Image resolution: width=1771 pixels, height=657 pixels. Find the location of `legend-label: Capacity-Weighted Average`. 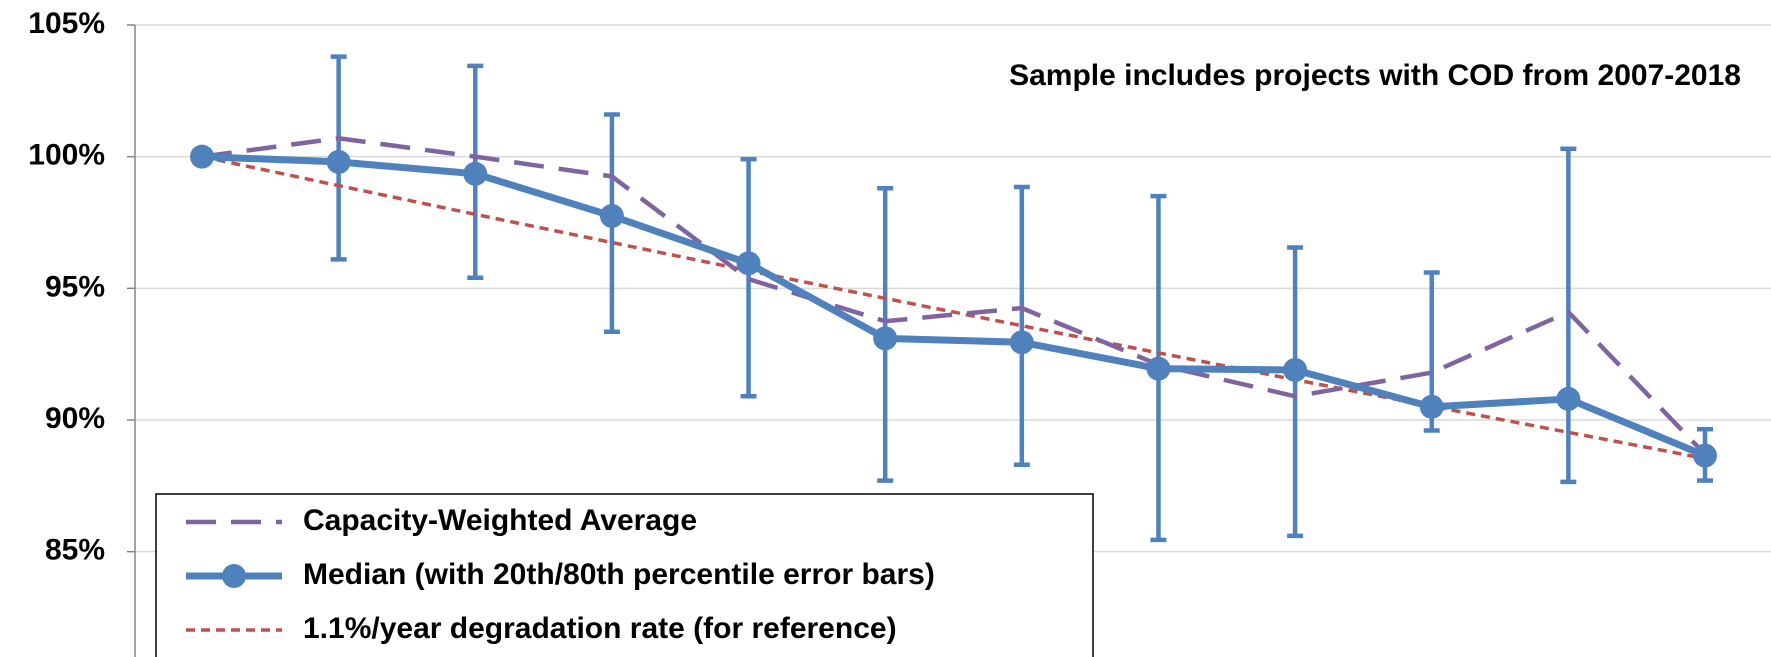

legend-label: Capacity-Weighted Average is located at coordinates (500, 520).